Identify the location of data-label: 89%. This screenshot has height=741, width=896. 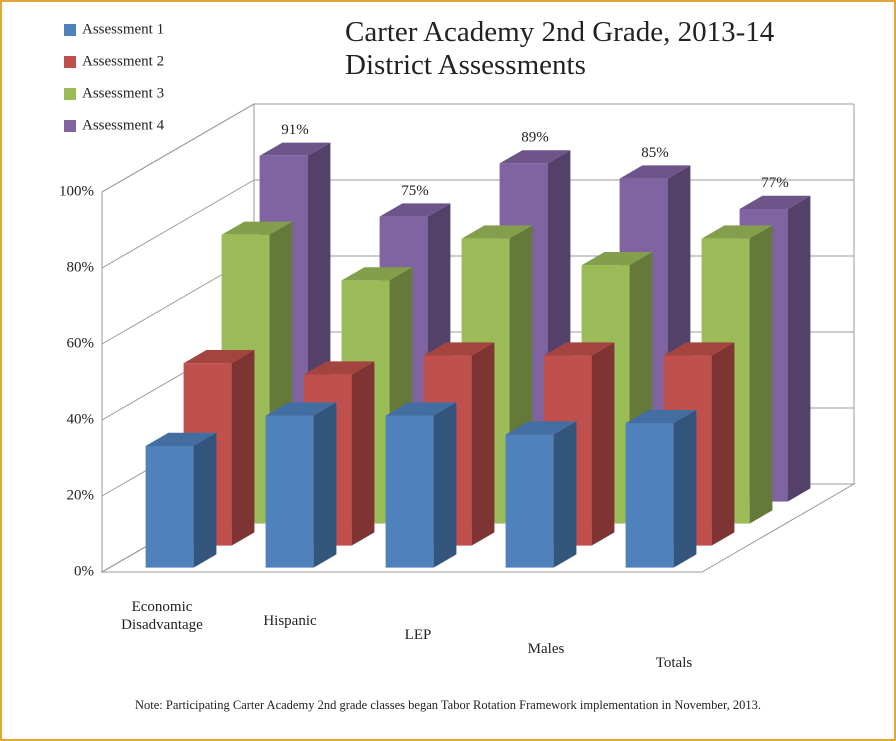
(535, 138).